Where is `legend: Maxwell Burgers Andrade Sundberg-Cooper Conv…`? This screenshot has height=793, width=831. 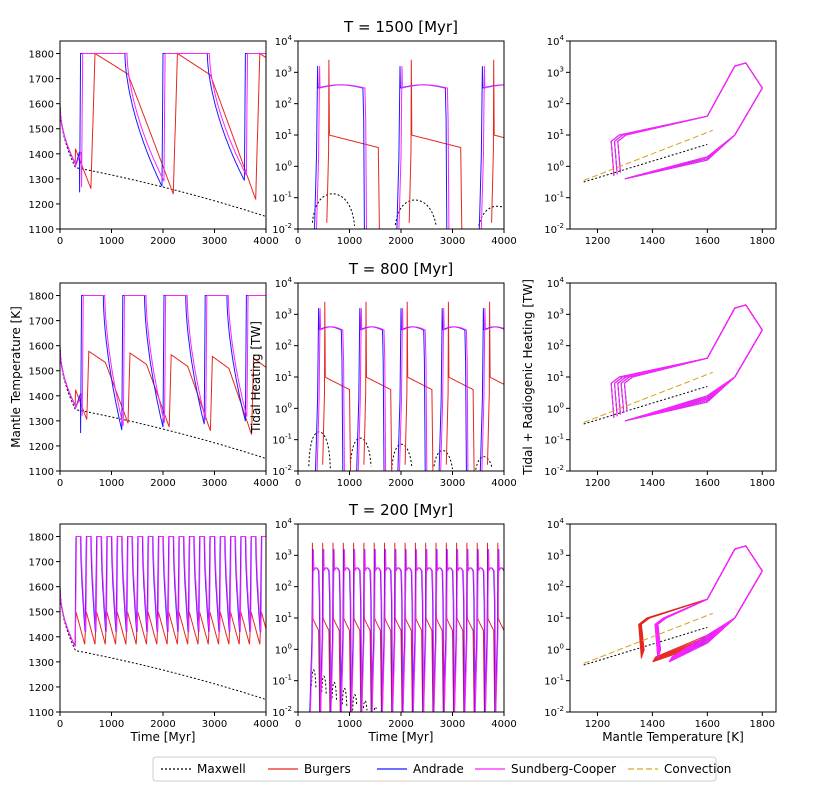
legend: Maxwell Burgers Andrade Sundberg-Cooper Conv… is located at coordinates (441, 769).